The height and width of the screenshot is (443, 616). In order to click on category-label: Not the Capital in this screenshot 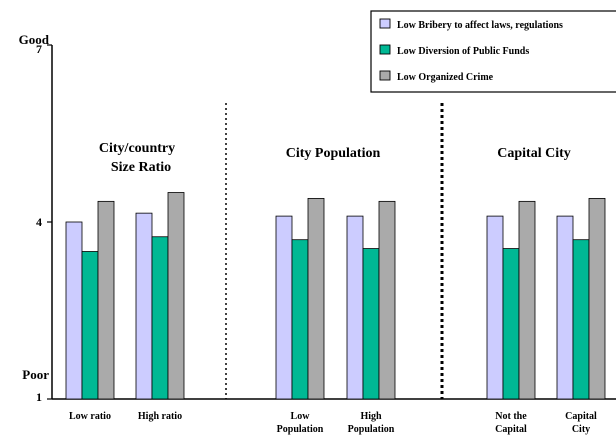, I will do `click(511, 423)`.